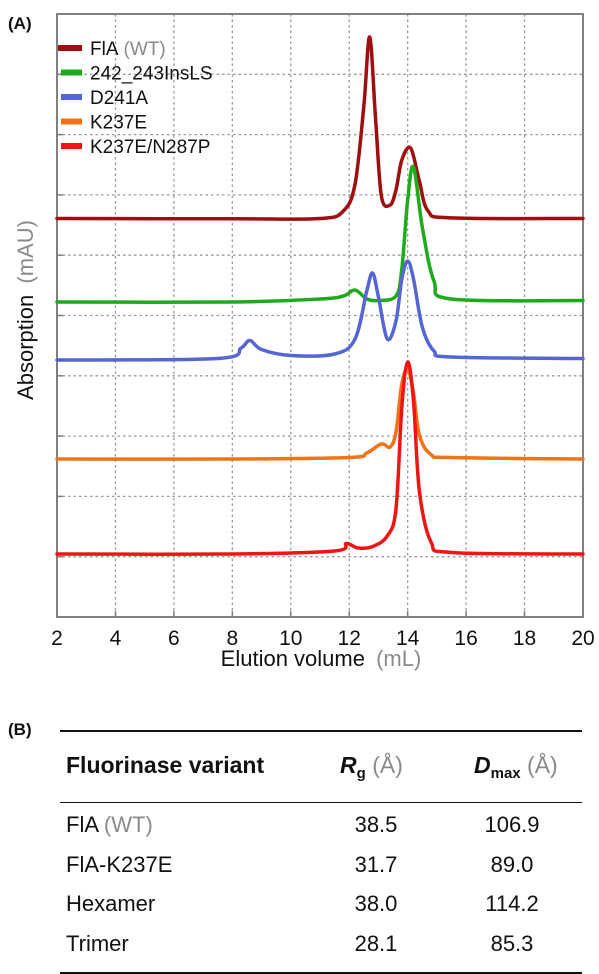  Describe the element at coordinates (119, 98) in the screenshot. I see `legend-label-2: D241A` at that location.